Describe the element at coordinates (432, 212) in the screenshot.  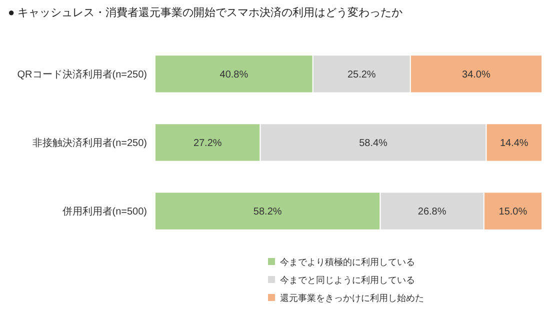
I see `data-label: 26.8%` at that location.